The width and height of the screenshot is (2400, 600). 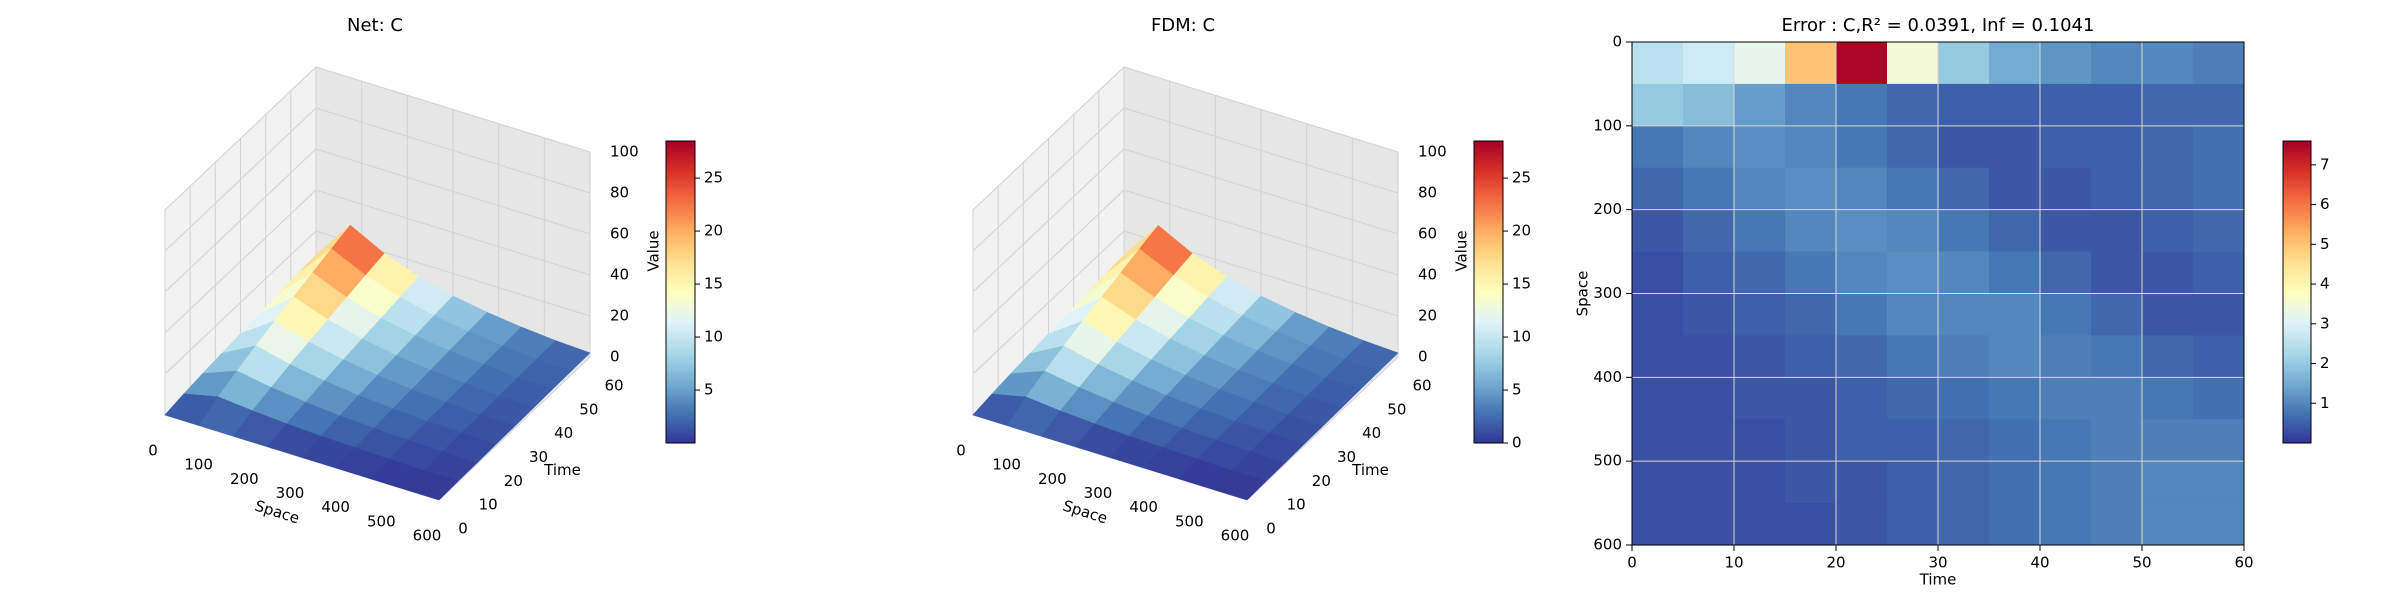 What do you see at coordinates (1583, 294) in the screenshot?
I see `y-axis-label: Space` at bounding box center [1583, 294].